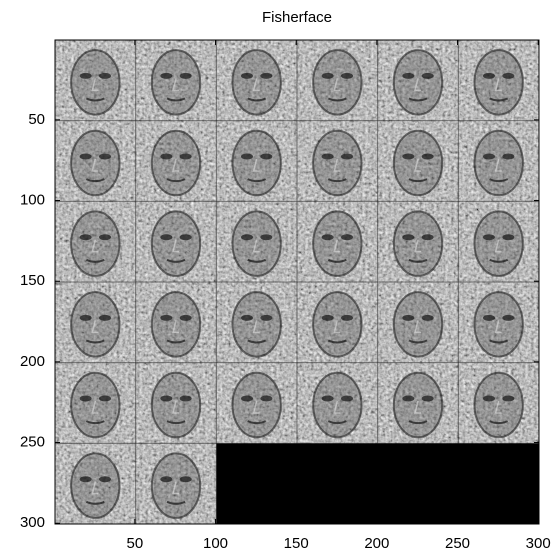  What do you see at coordinates (296, 543) in the screenshot?
I see `x-tick-label: 150` at bounding box center [296, 543].